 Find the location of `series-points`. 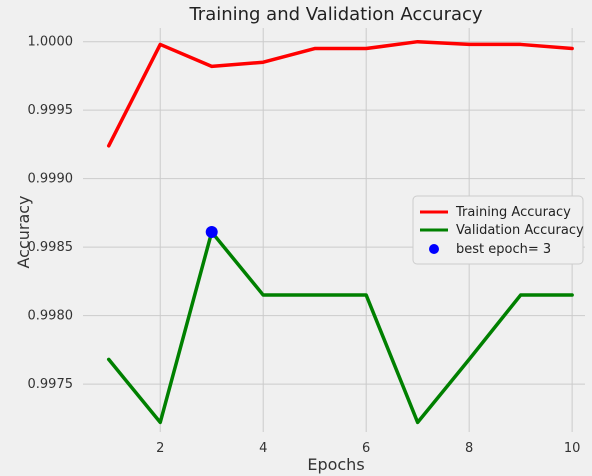

series-points is located at coordinates (211, 232).